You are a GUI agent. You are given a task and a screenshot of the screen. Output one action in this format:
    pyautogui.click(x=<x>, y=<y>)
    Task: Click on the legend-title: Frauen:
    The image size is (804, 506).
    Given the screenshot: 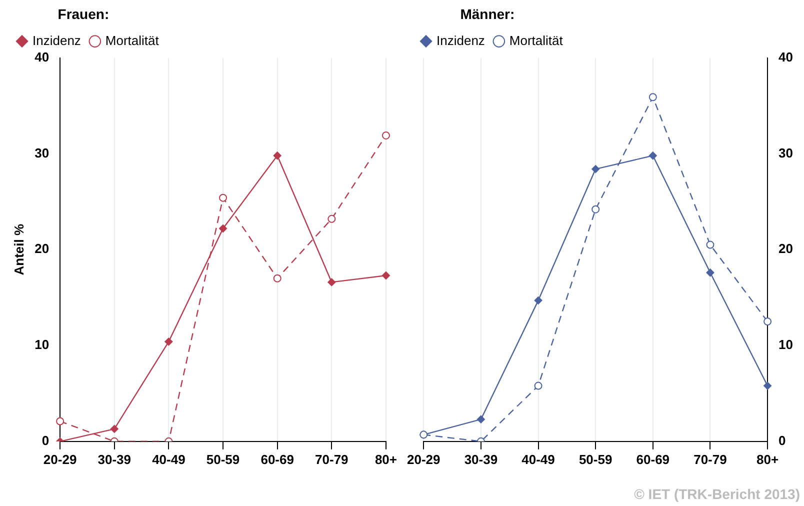 What is the action you would take?
    pyautogui.click(x=84, y=14)
    